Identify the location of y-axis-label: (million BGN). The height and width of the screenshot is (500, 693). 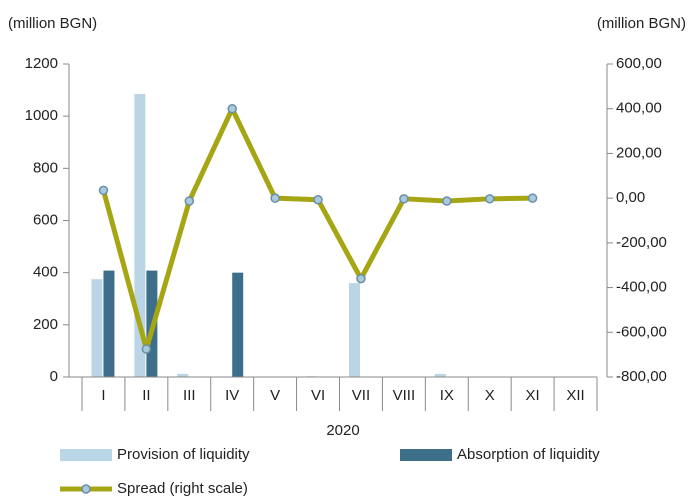
(52, 23).